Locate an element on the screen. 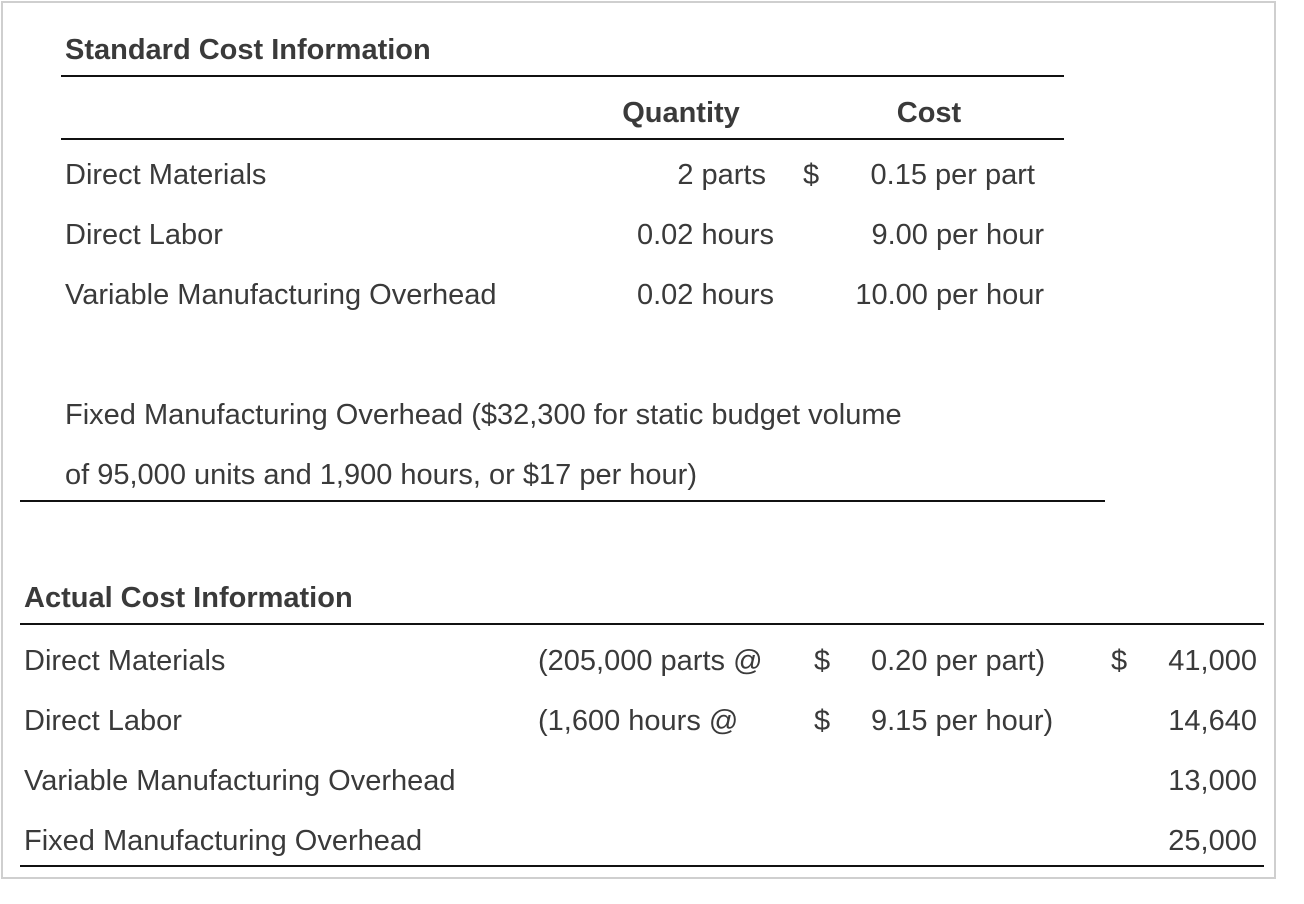 The image size is (1304, 904). actual-row-total: 14,640 is located at coordinates (1212, 721).